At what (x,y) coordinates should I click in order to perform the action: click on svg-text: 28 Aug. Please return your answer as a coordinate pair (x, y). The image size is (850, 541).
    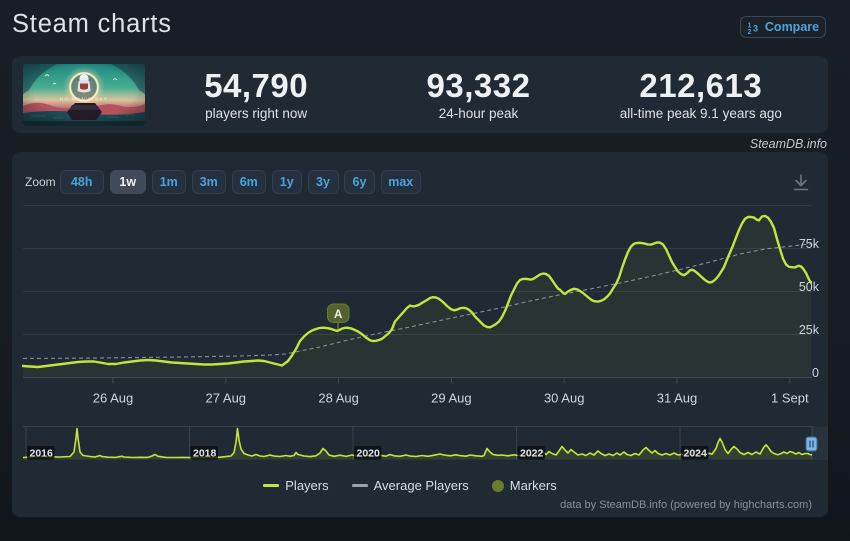
    Looking at the image, I should click on (338, 398).